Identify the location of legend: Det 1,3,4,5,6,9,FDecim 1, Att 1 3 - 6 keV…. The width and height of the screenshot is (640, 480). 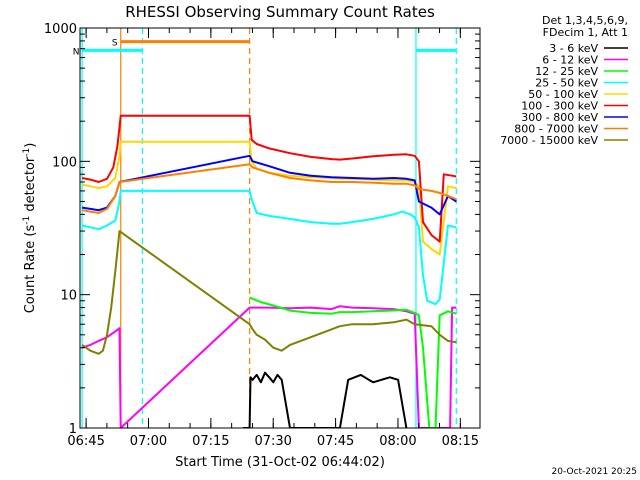
(564, 80).